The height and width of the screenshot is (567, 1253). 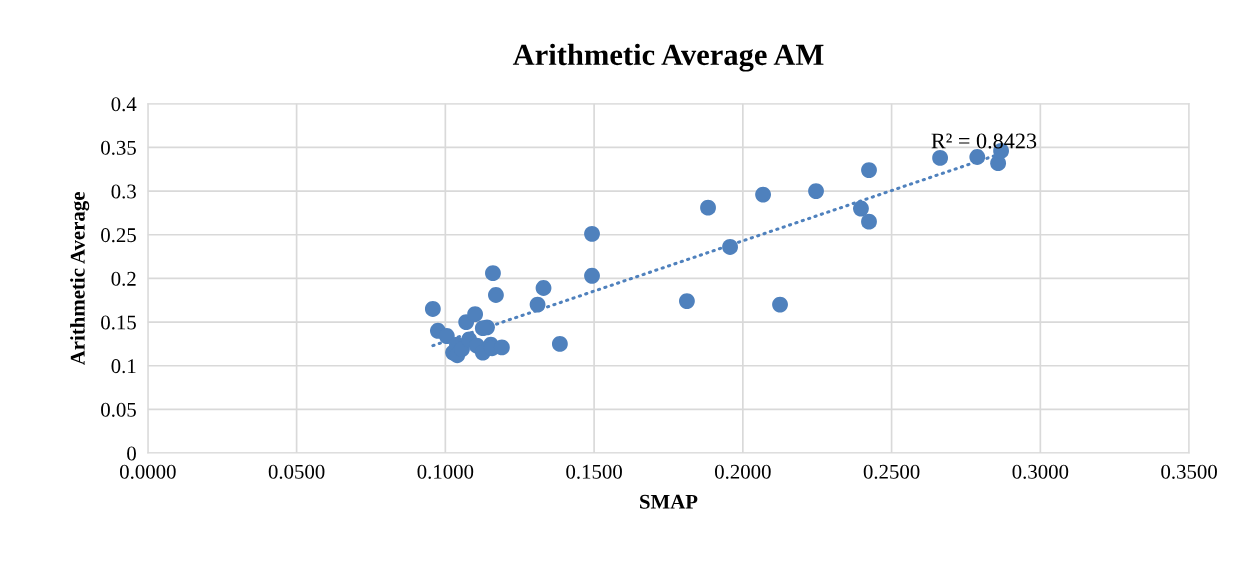 I want to click on chart-title: Arithmetic Average AM, so click(x=668, y=57).